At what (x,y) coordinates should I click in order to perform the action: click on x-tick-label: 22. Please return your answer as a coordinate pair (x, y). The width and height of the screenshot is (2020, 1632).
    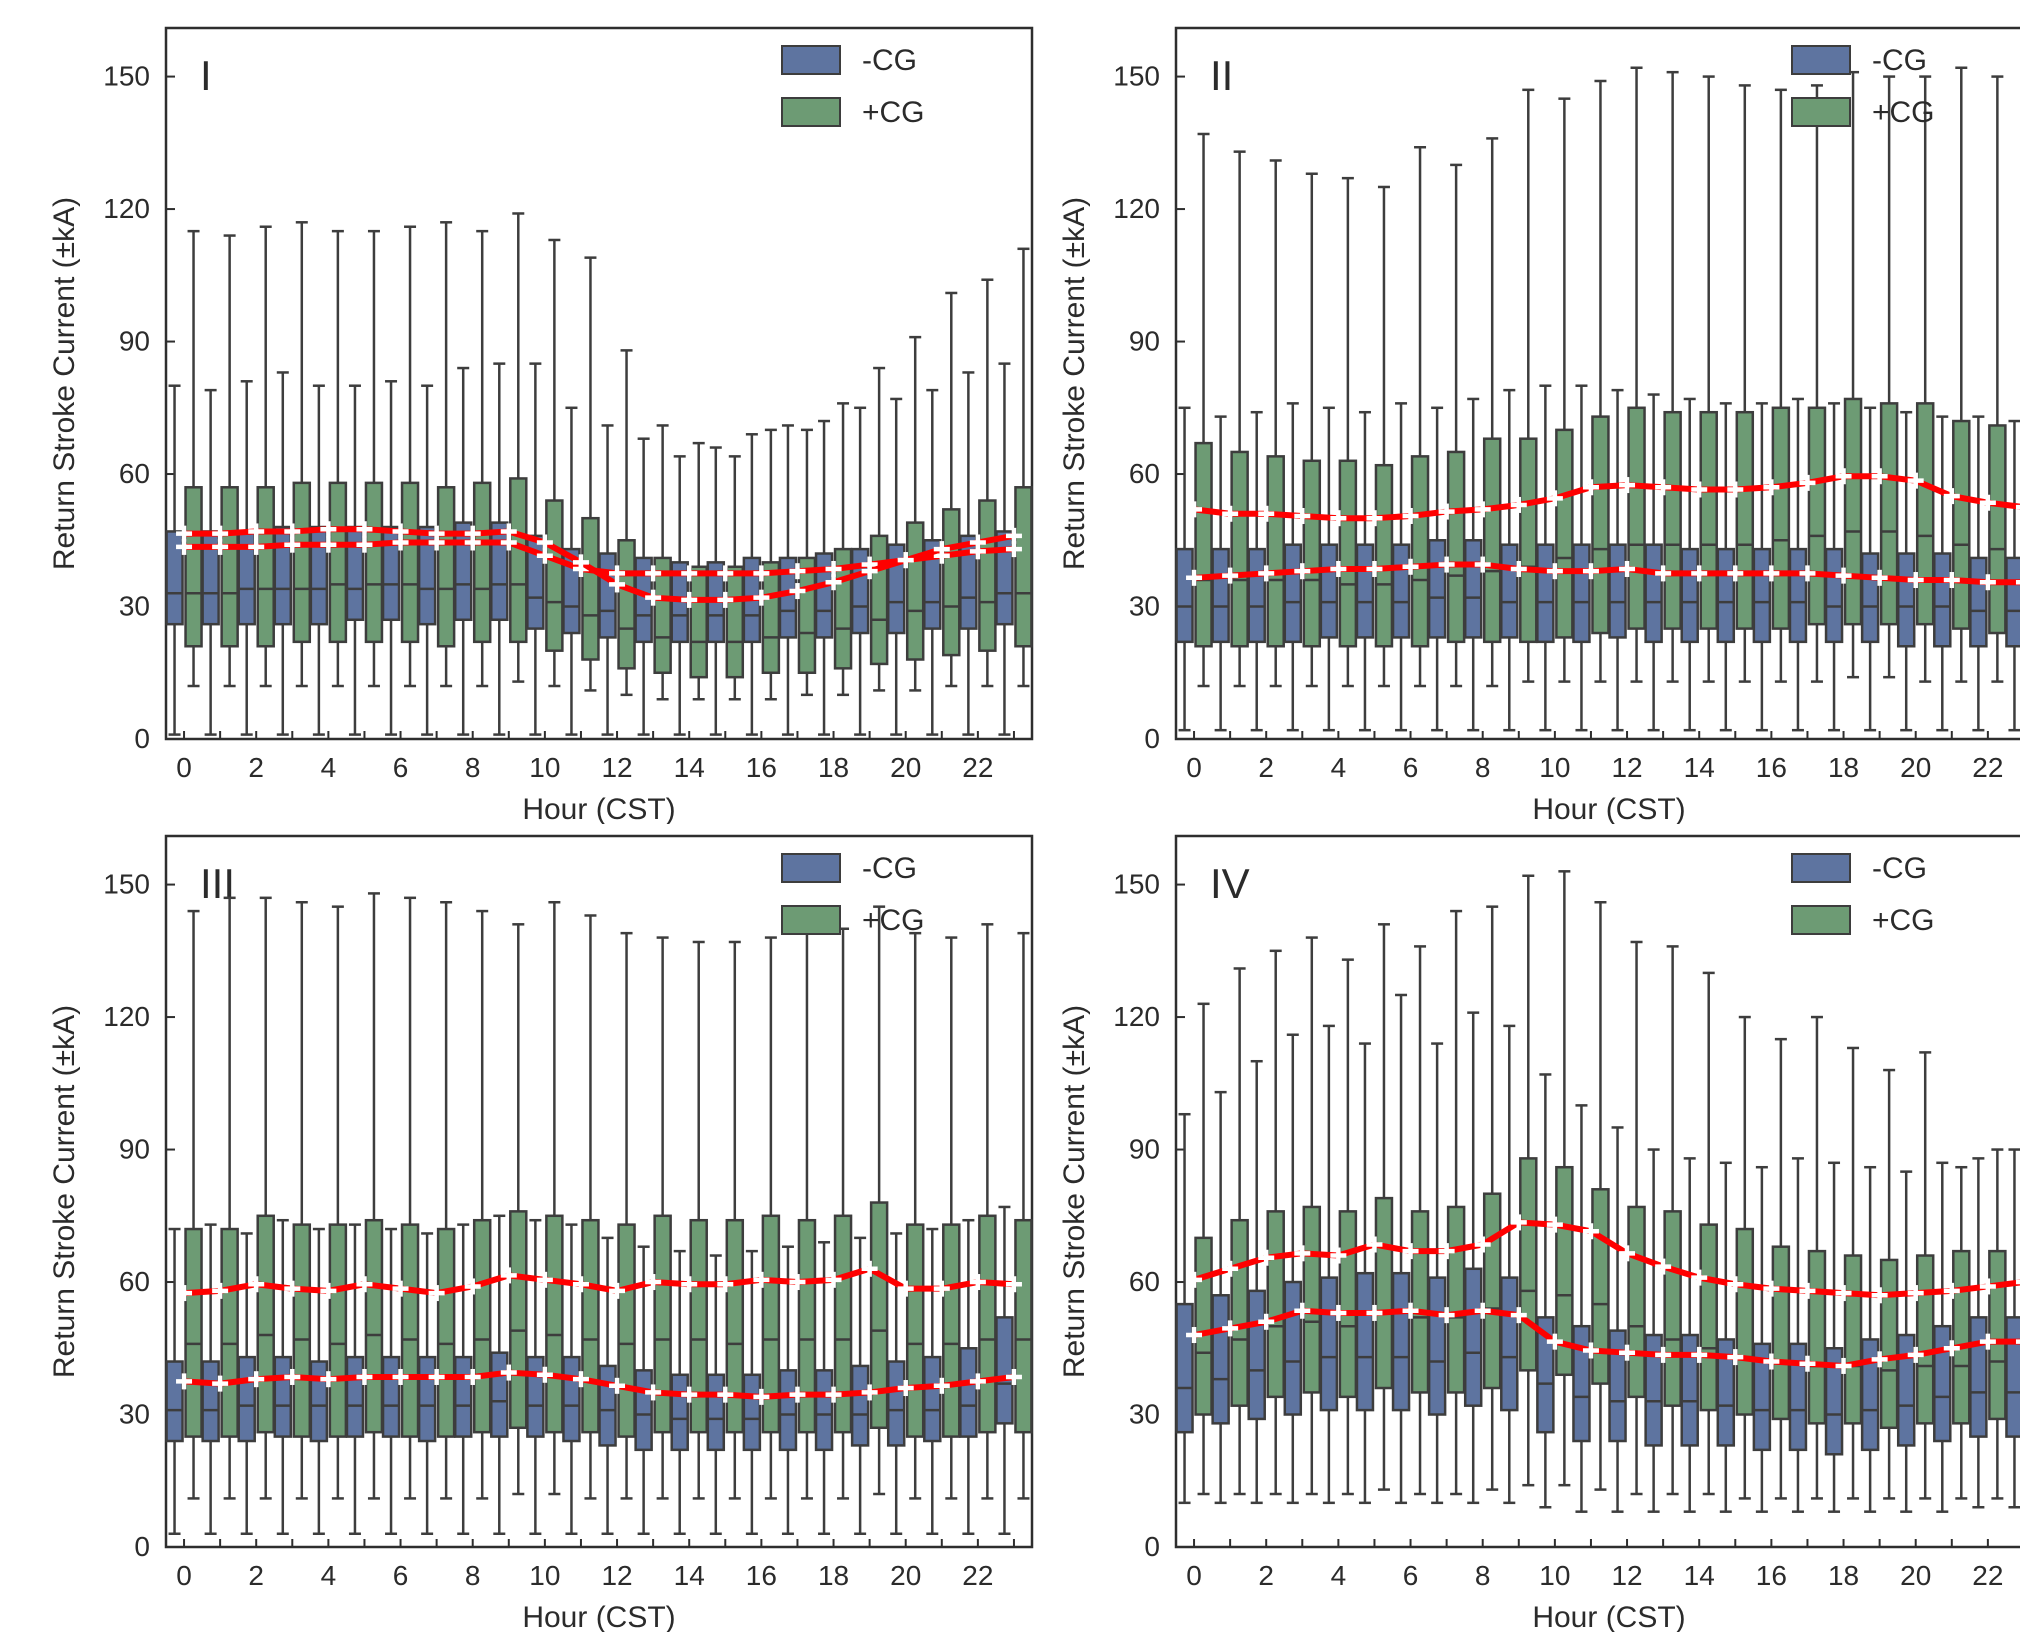
    Looking at the image, I should click on (1987, 767).